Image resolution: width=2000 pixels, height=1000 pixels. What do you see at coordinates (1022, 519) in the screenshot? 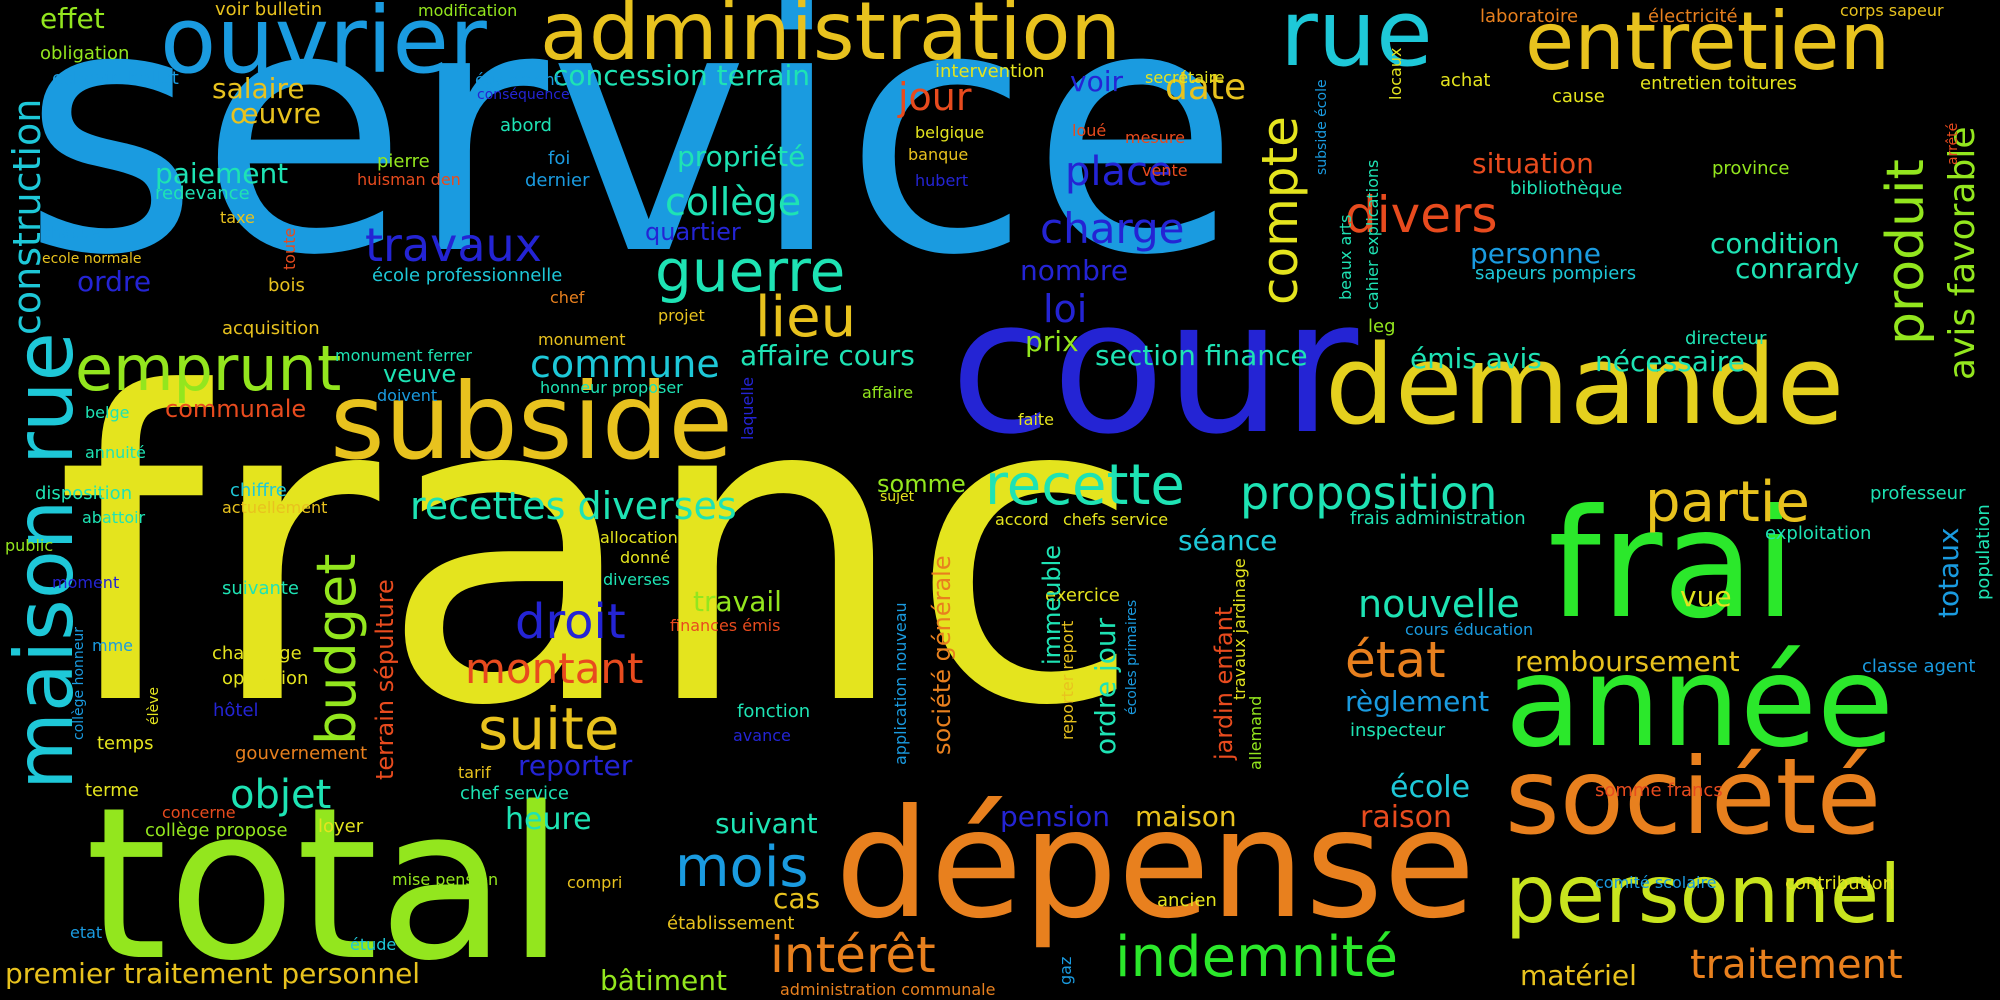
I see `word-accord: accord` at bounding box center [1022, 519].